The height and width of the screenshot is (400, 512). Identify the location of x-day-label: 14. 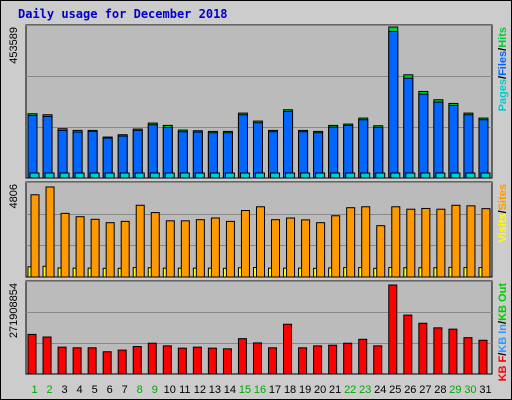
(230, 390).